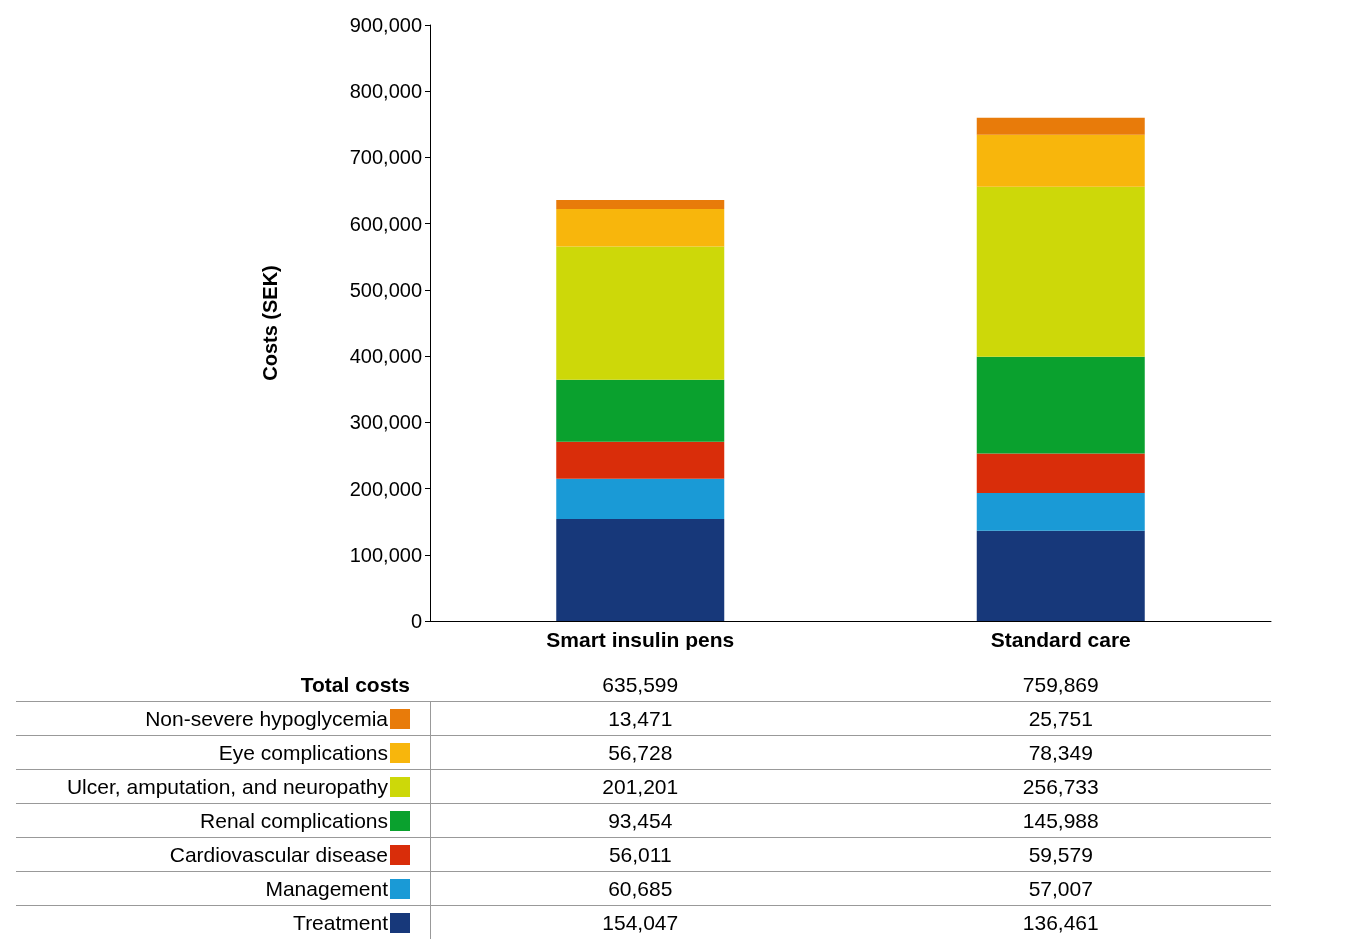 This screenshot has height=941, width=1355. I want to click on data-label: 59,579, so click(1060, 854).